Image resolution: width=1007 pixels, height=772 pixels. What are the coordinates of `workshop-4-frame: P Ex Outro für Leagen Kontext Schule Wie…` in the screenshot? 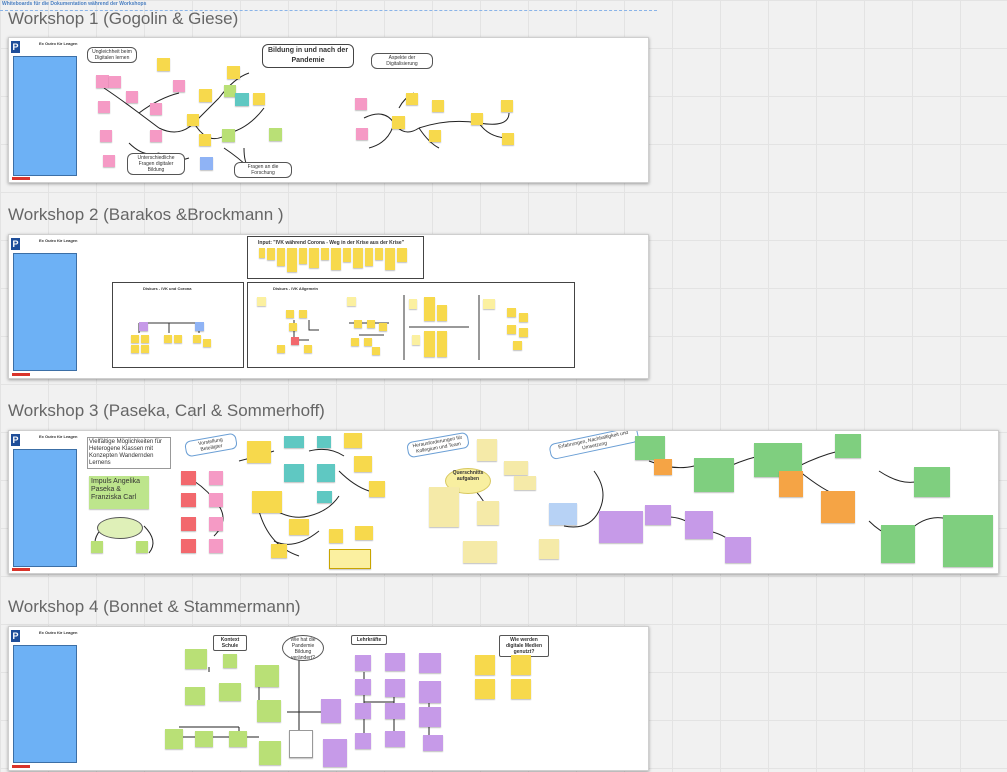 It's located at (328, 698).